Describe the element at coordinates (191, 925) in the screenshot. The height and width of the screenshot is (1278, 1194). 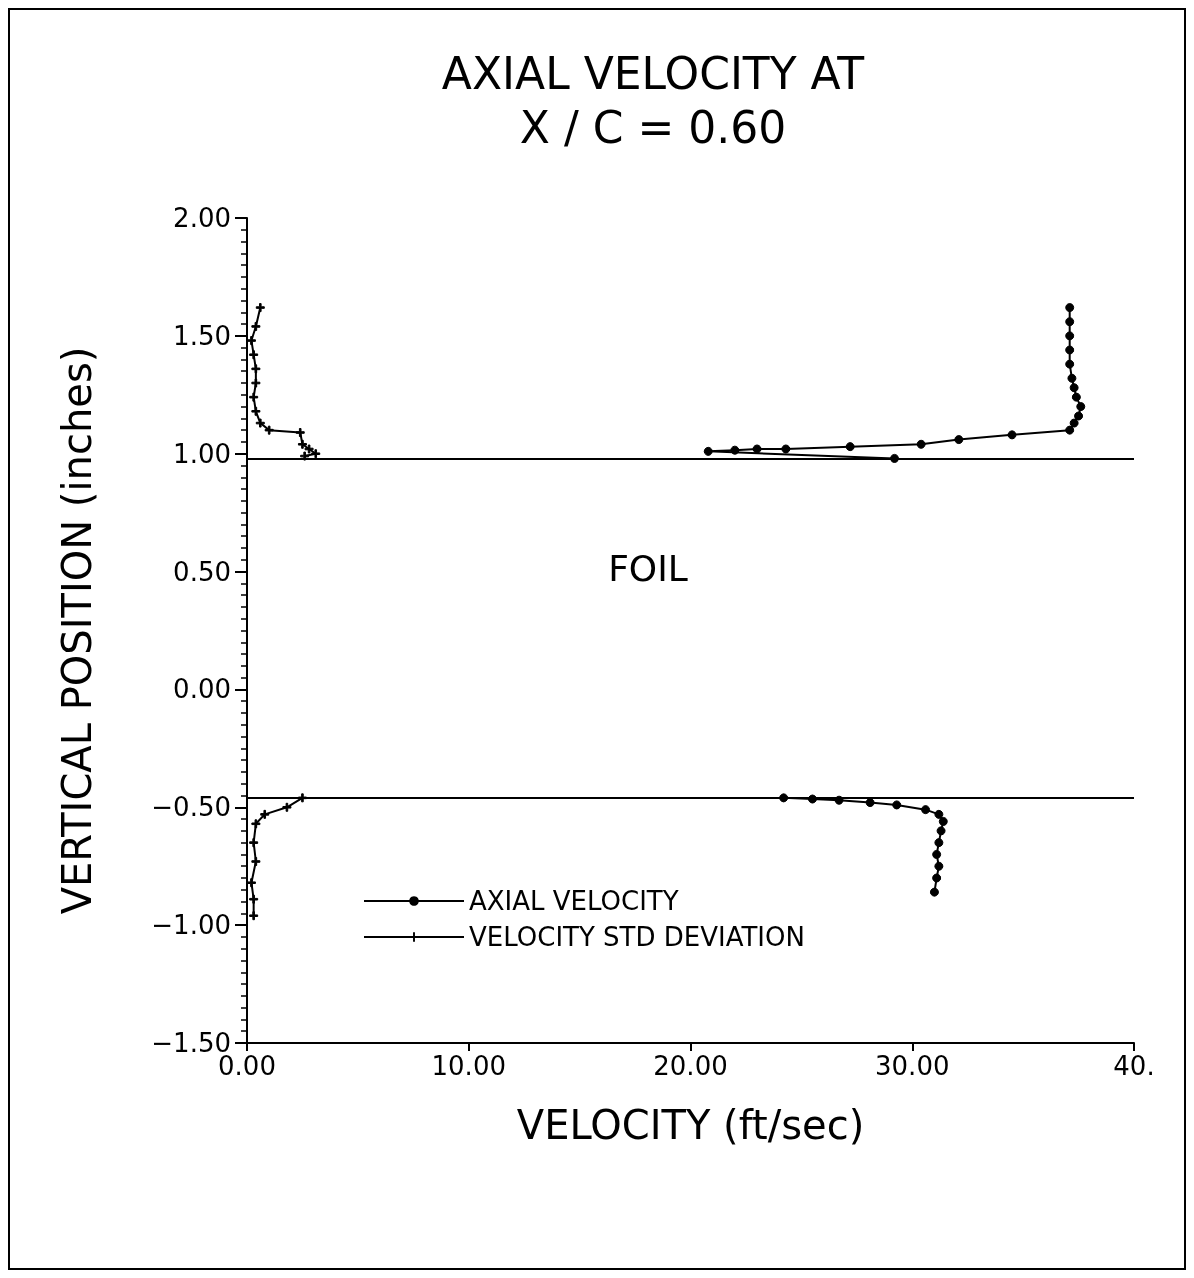
I see `y-tick-label: −1.00` at that location.